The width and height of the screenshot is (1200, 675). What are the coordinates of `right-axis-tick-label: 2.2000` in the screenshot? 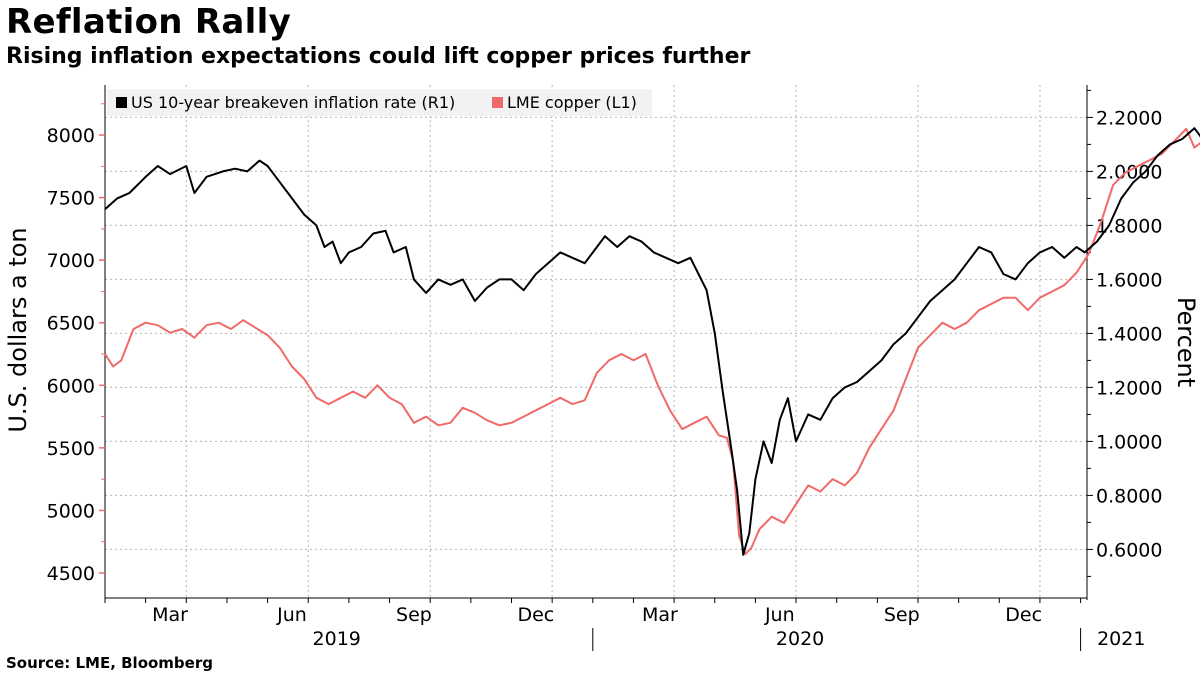 It's located at (1129, 118).